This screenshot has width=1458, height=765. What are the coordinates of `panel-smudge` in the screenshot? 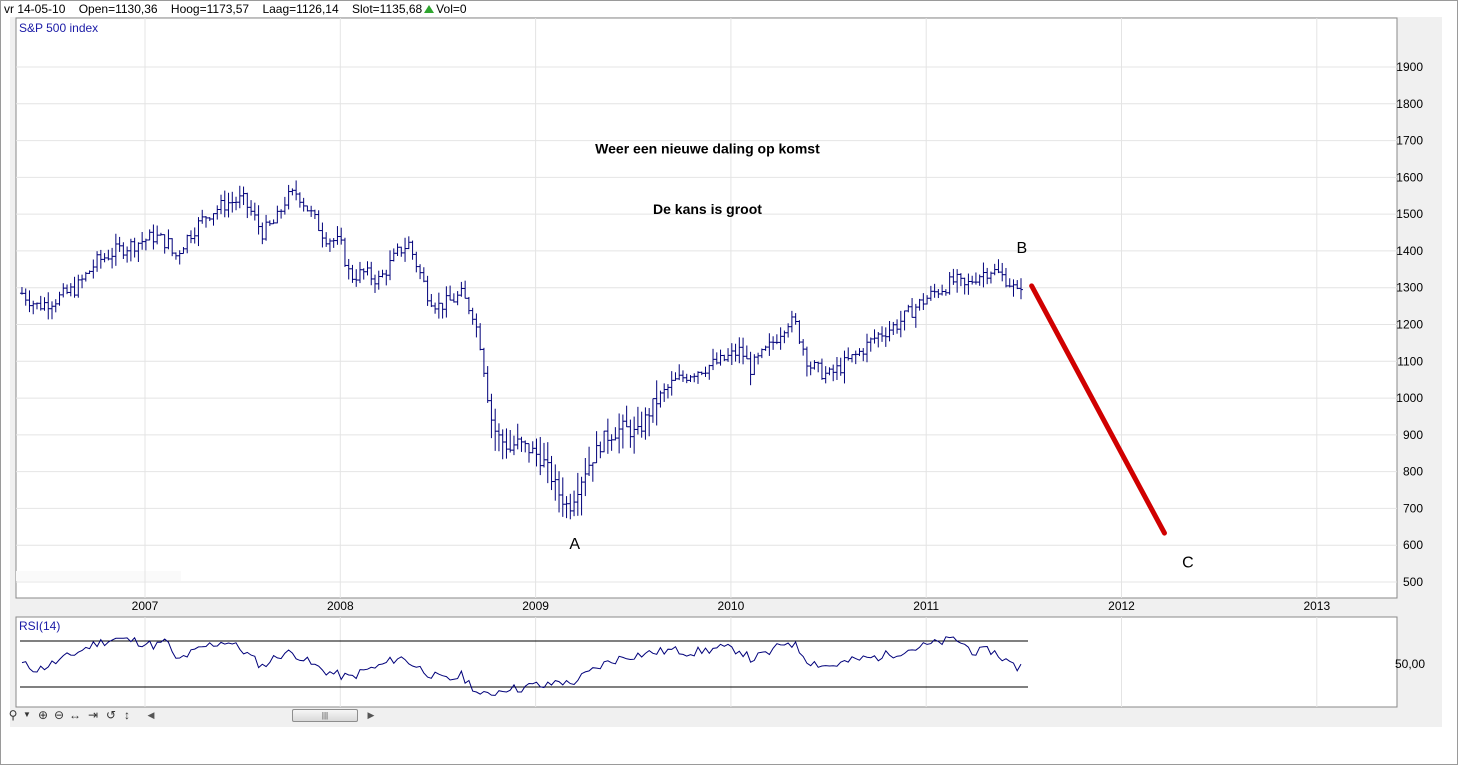 It's located at (98, 576).